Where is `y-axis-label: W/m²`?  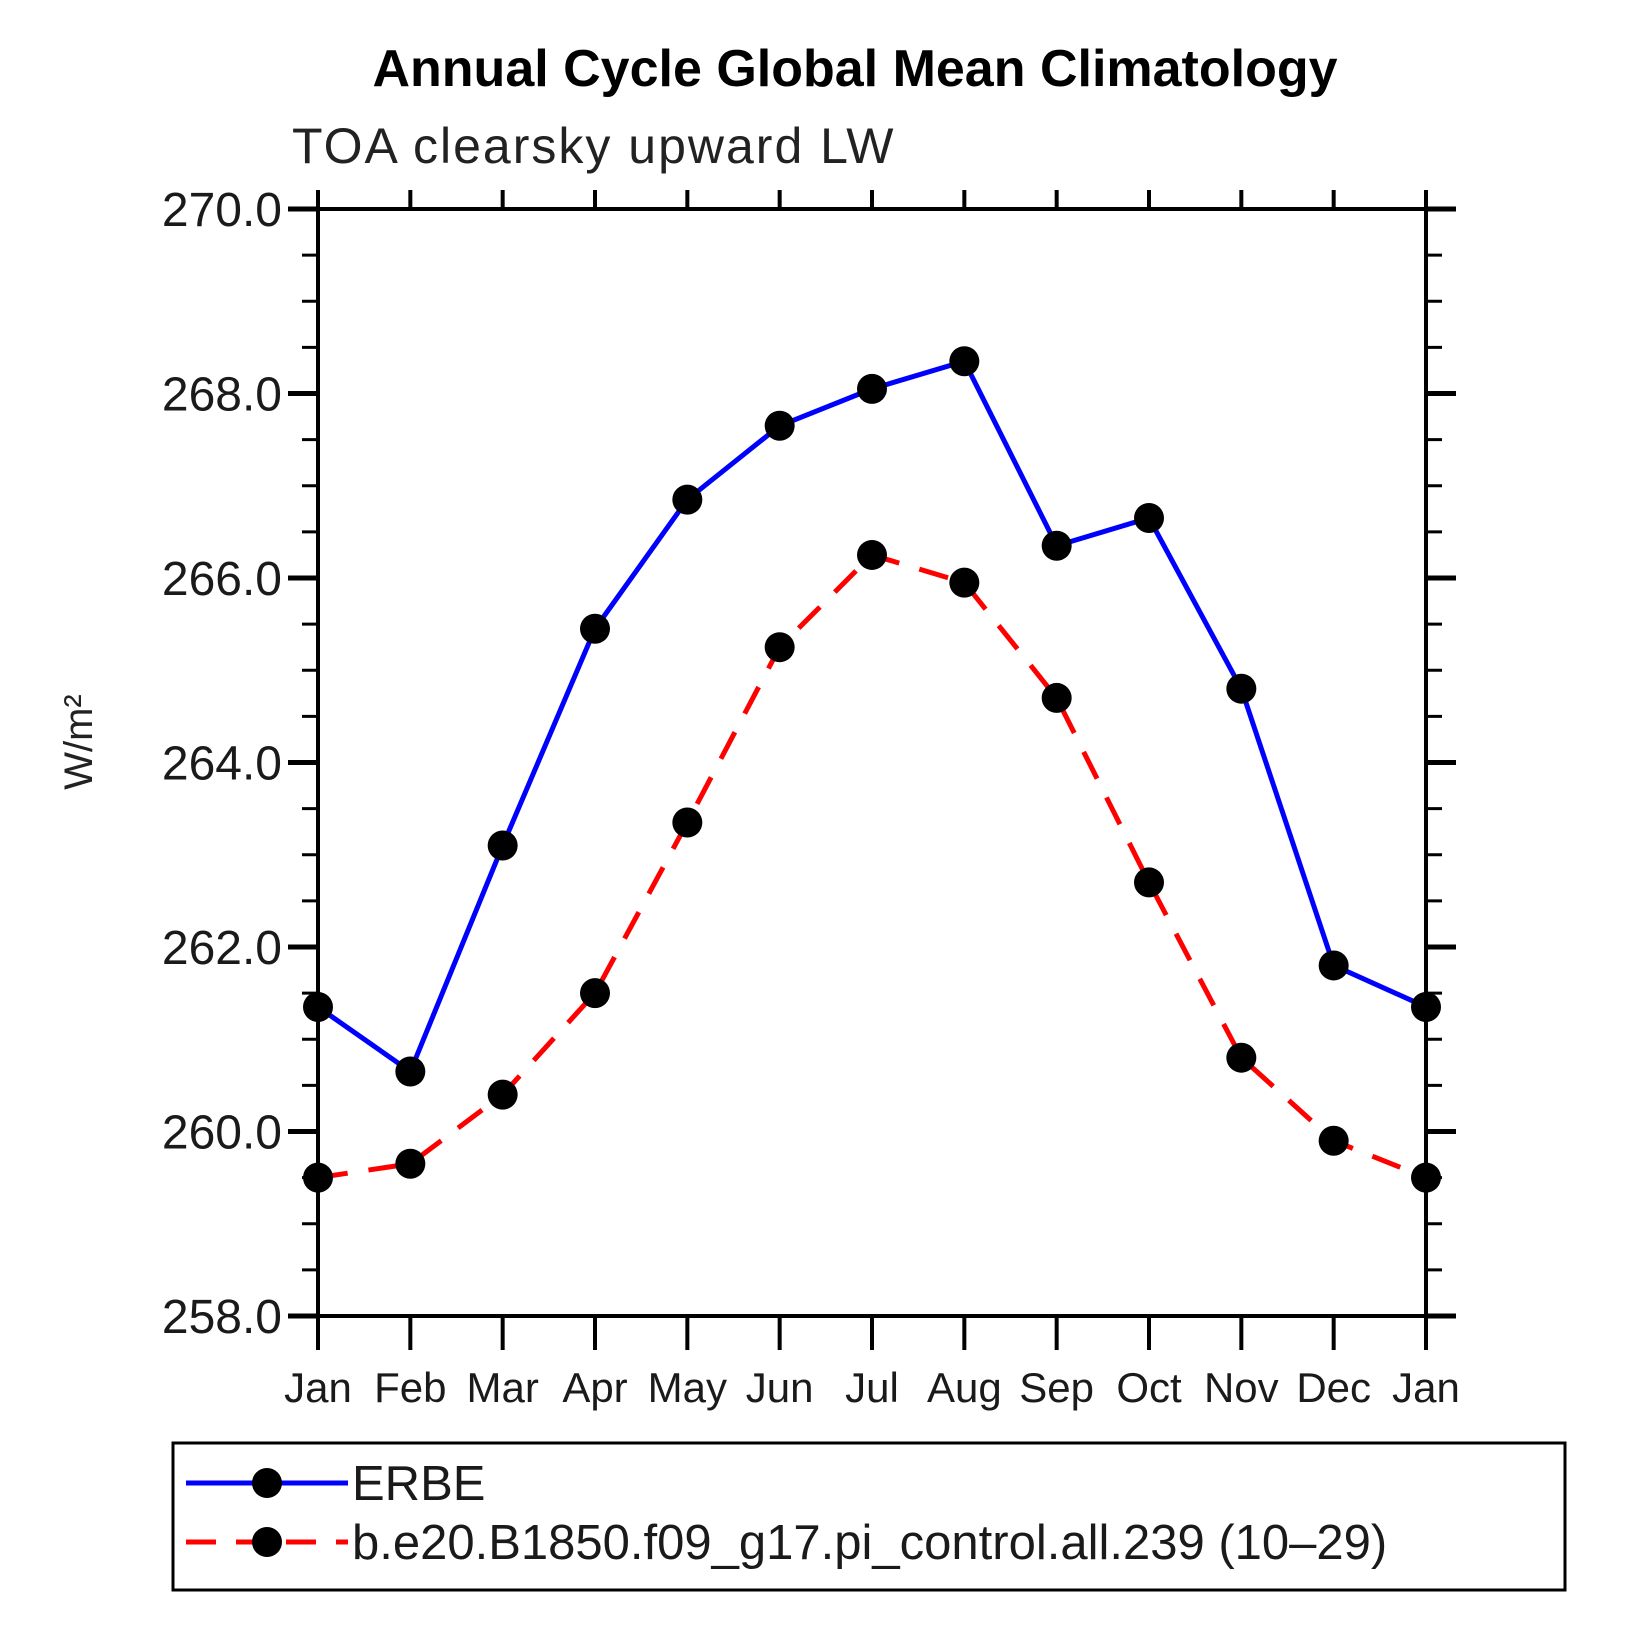
y-axis-label: W/m² is located at coordinates (79, 742).